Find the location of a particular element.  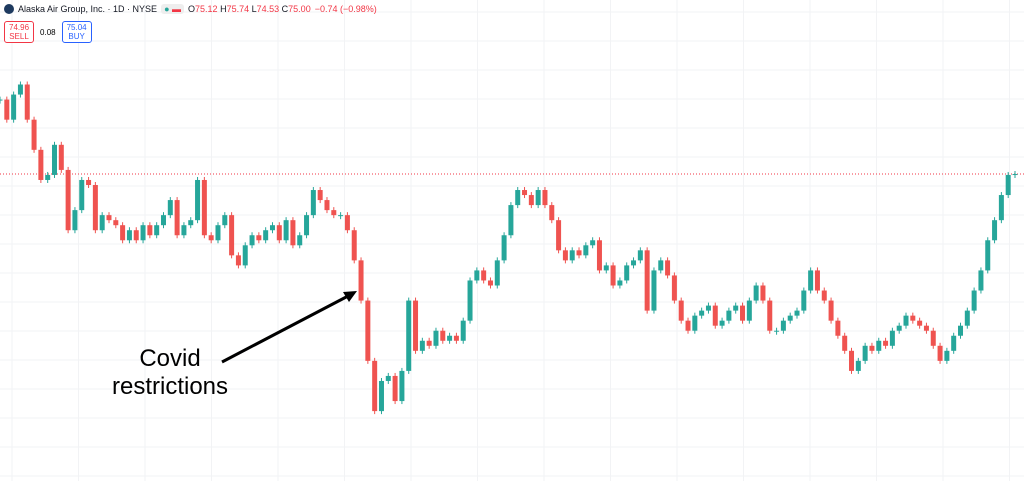

logo is located at coordinates (9, 9).